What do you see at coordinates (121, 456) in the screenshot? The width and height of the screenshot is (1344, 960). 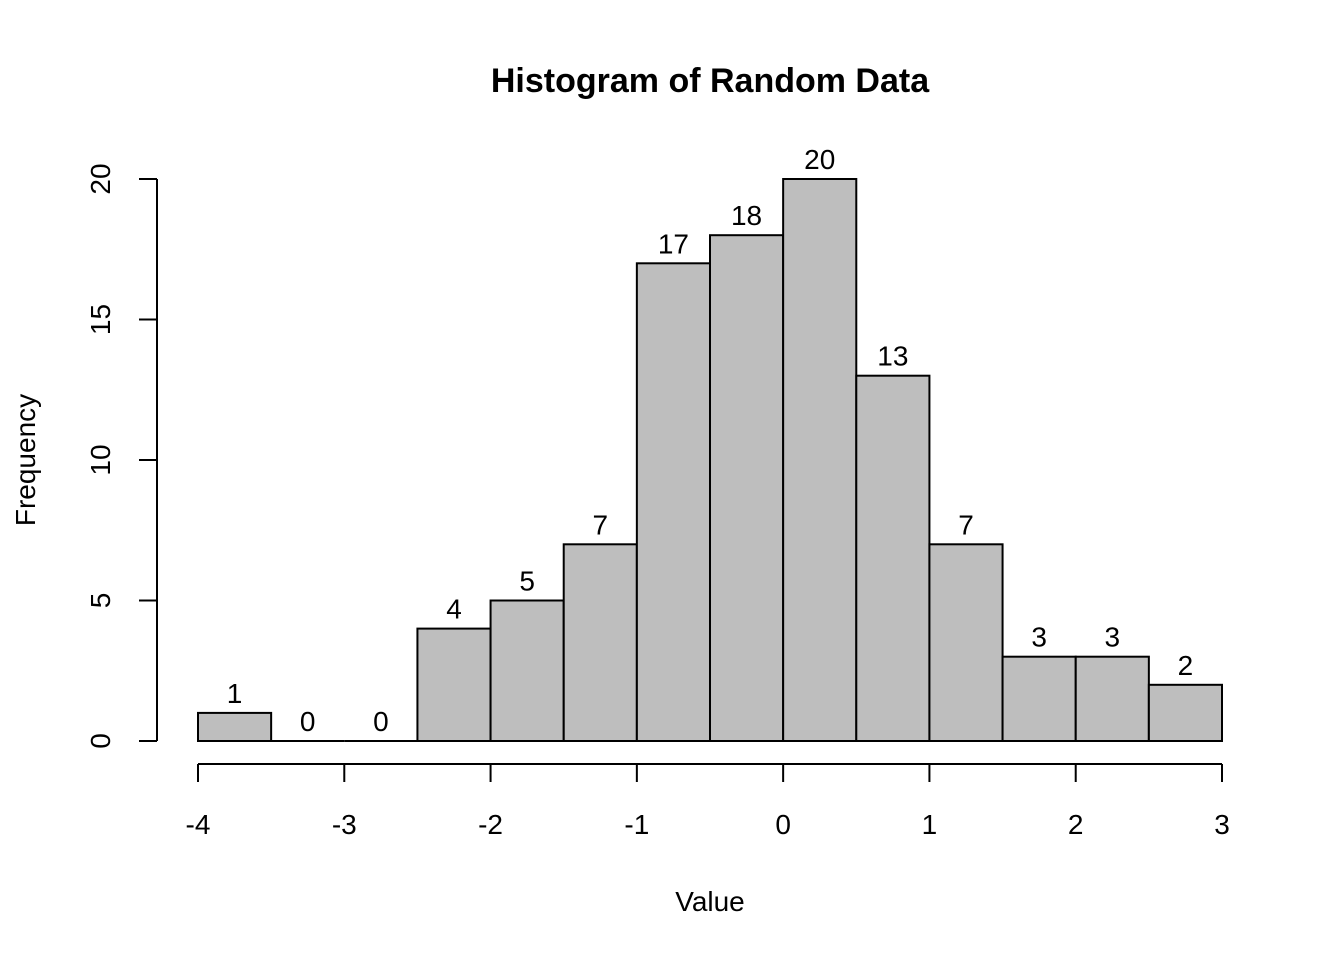 I see `y-axis: 0 5 10 15 20` at bounding box center [121, 456].